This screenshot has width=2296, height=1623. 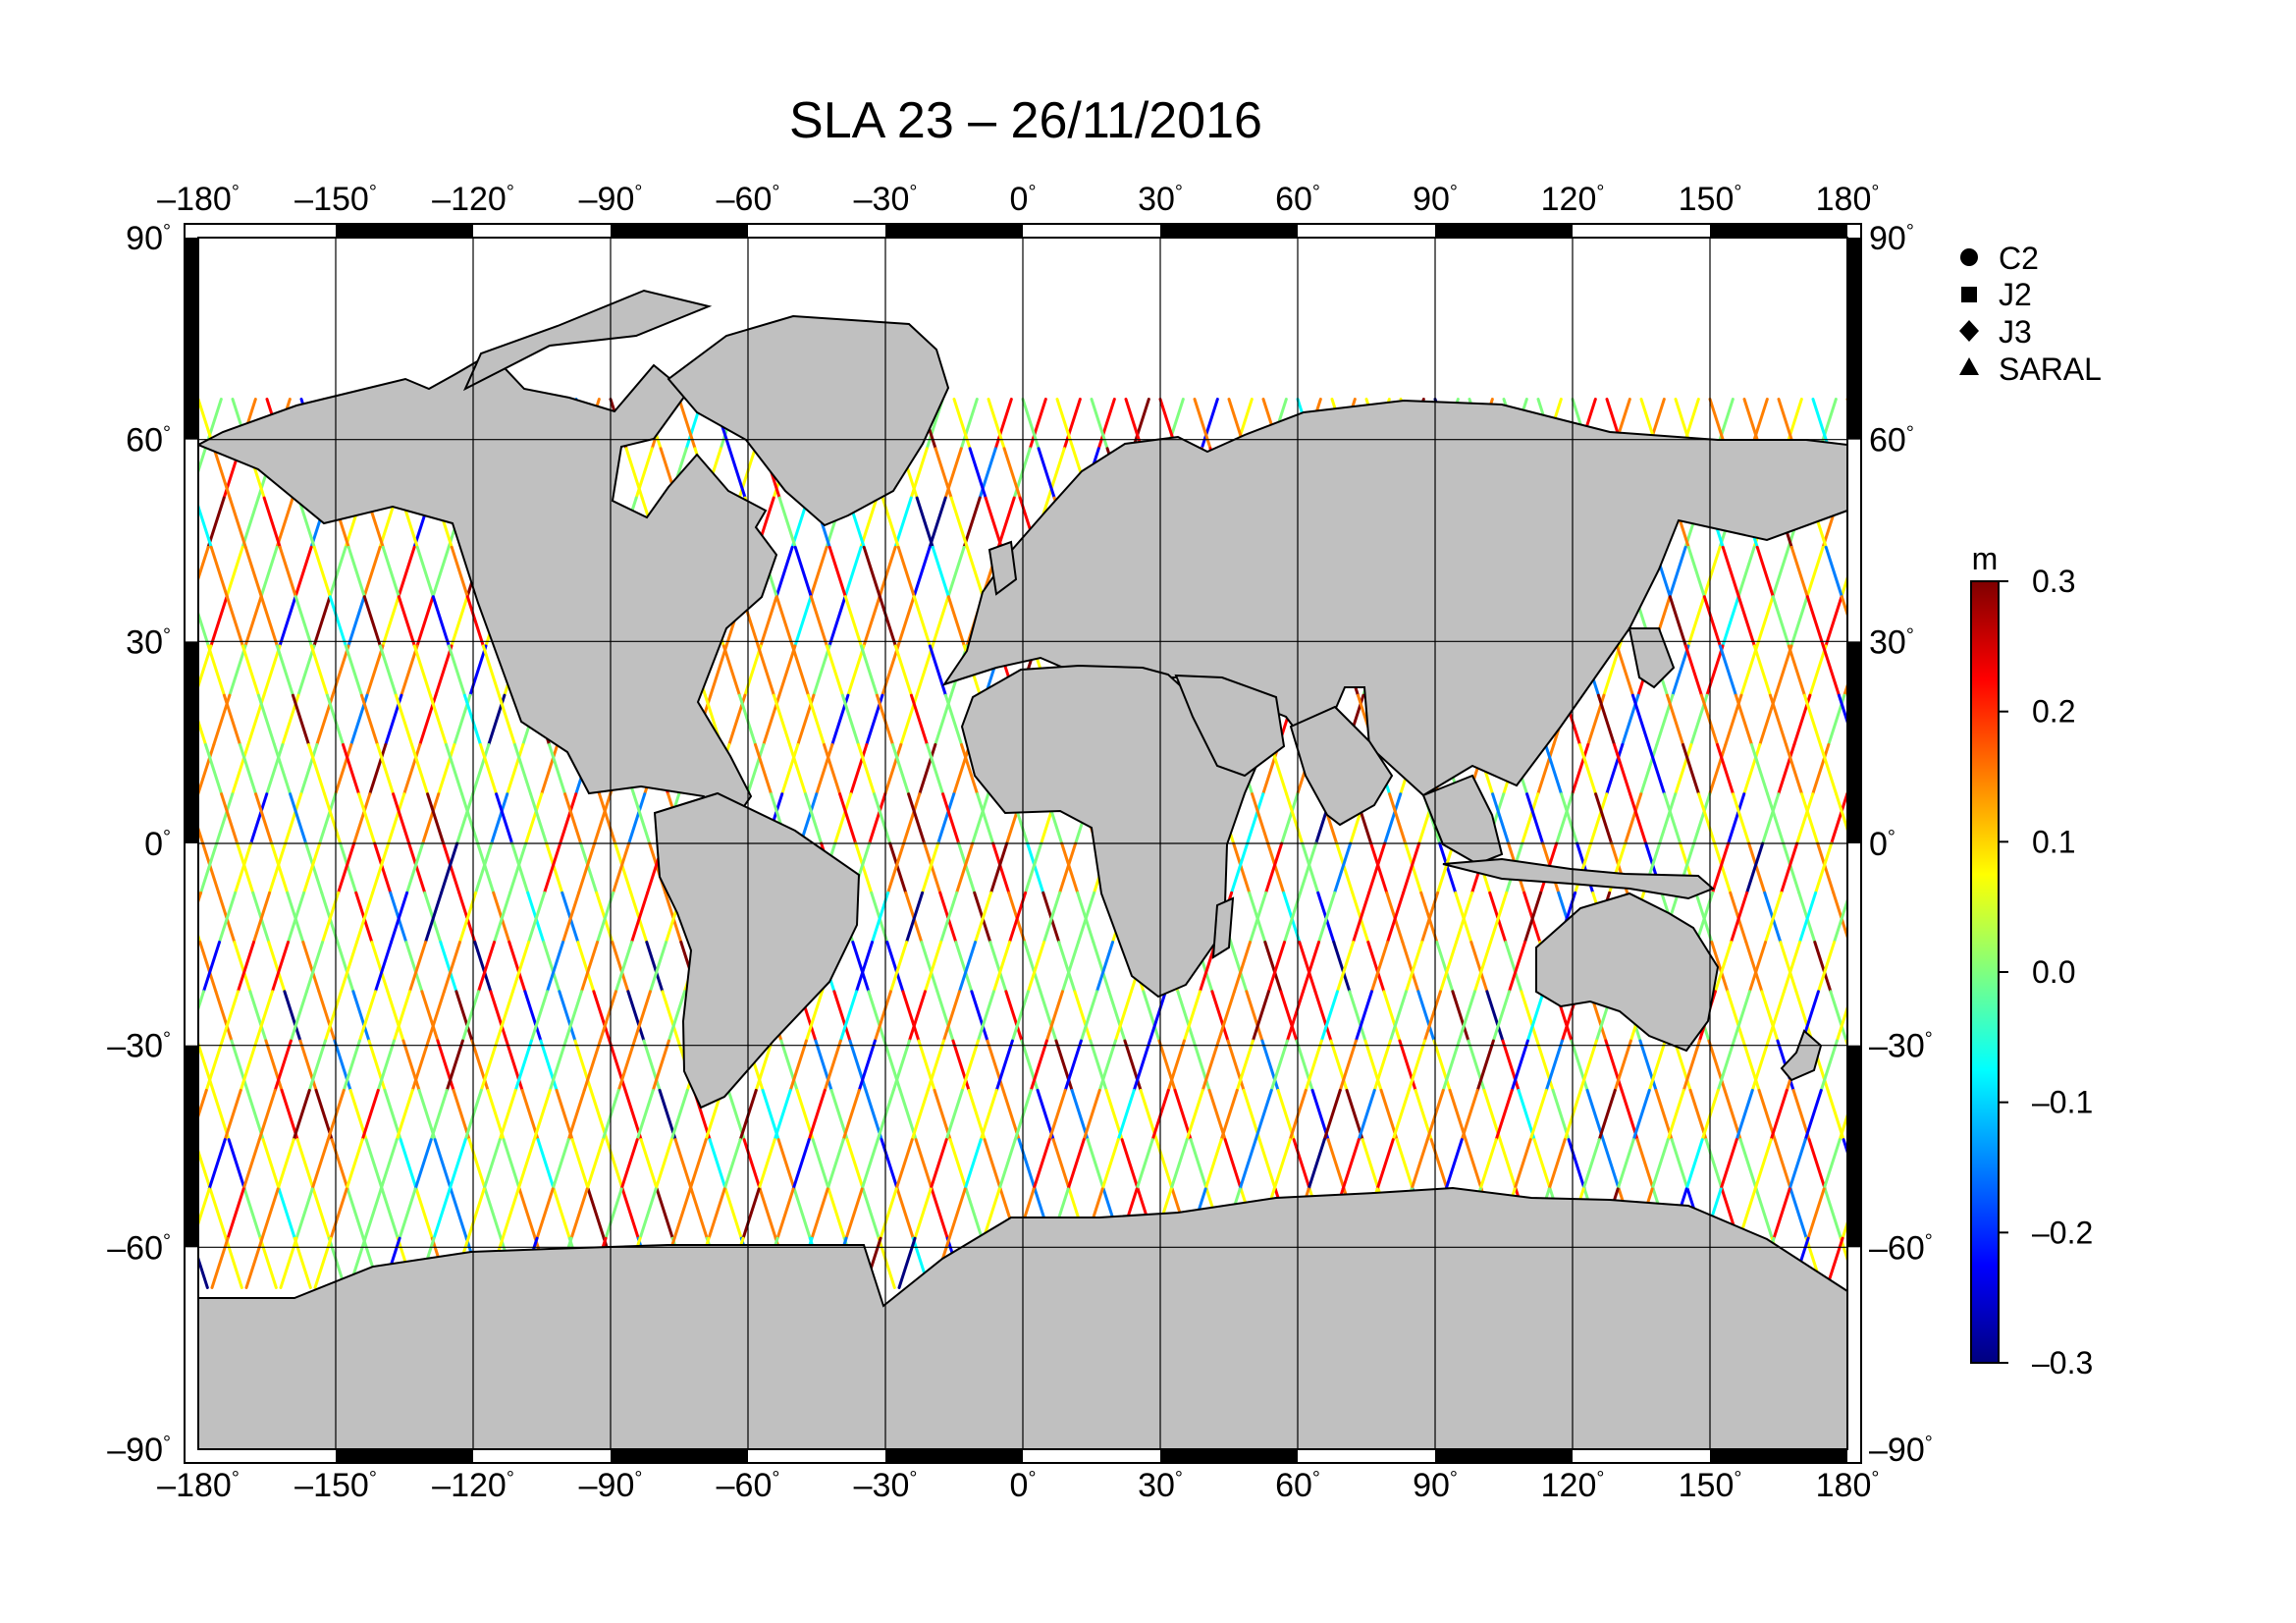 I want to click on frame-bar-bottom, so click(x=1778, y=1456).